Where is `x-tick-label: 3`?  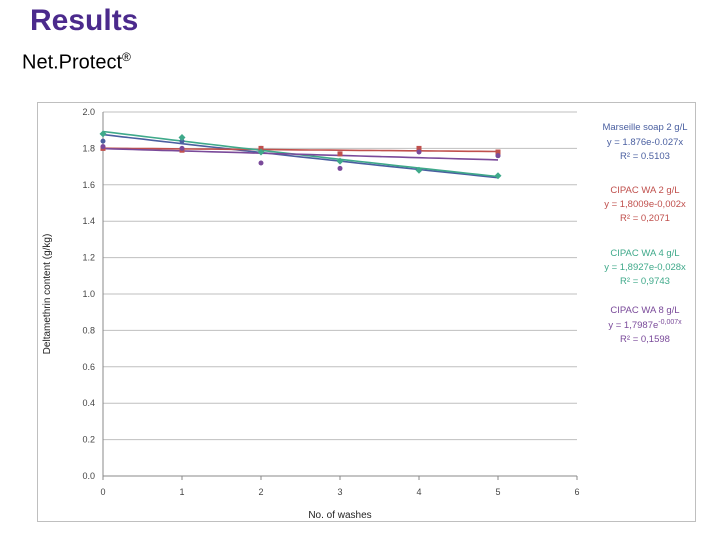 x-tick-label: 3 is located at coordinates (339, 492).